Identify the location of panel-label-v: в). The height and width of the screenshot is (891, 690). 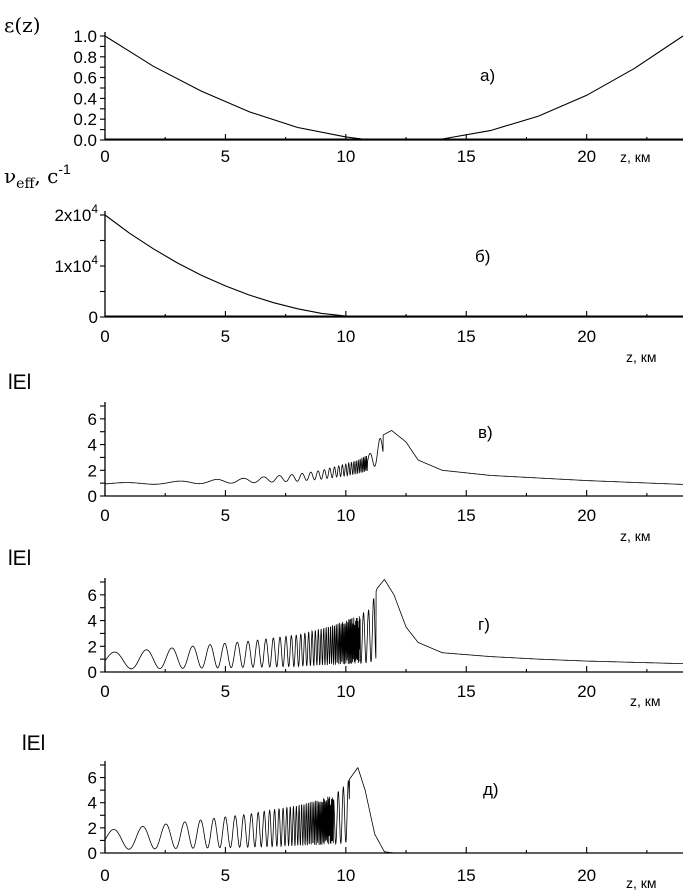
(485, 432).